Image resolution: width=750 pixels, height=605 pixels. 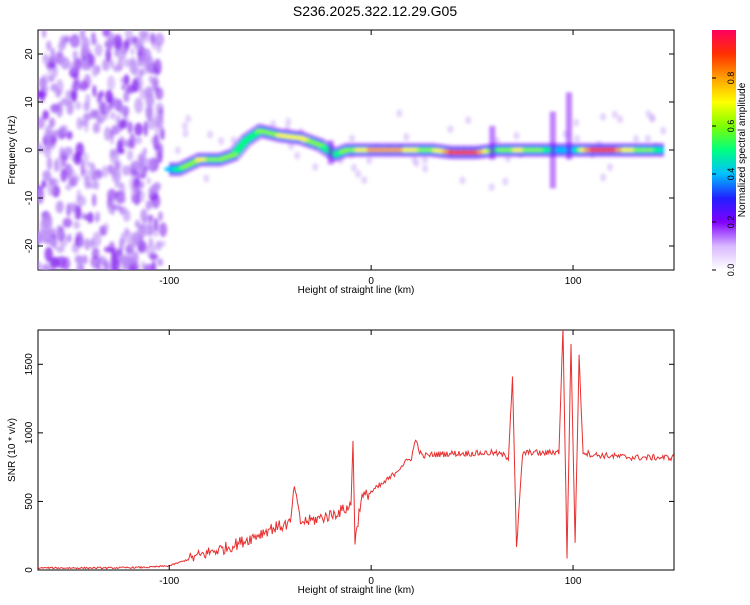 I want to click on spectral-ridge, so click(x=414, y=140).